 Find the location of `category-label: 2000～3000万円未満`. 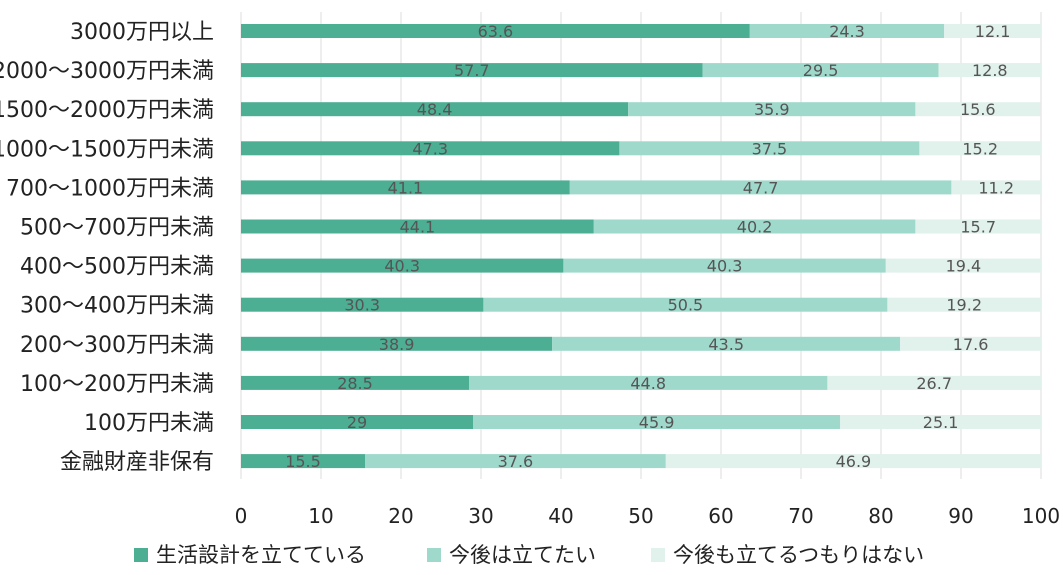

category-label: 2000～3000万円未満 is located at coordinates (107, 71).